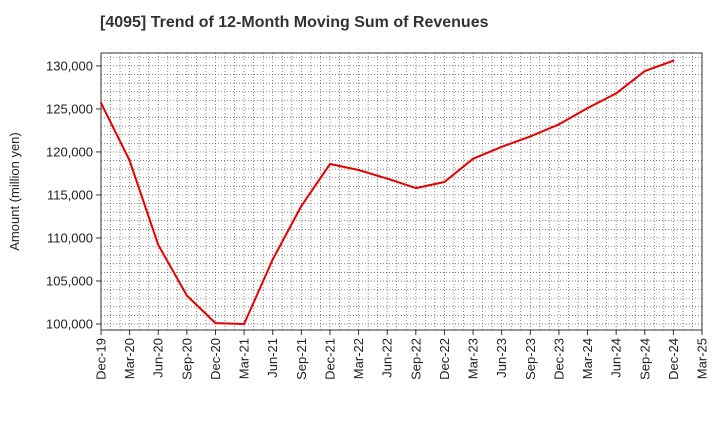 This screenshot has width=720, height=440. I want to click on x-tick-label: Jun-22, so click(387, 358).